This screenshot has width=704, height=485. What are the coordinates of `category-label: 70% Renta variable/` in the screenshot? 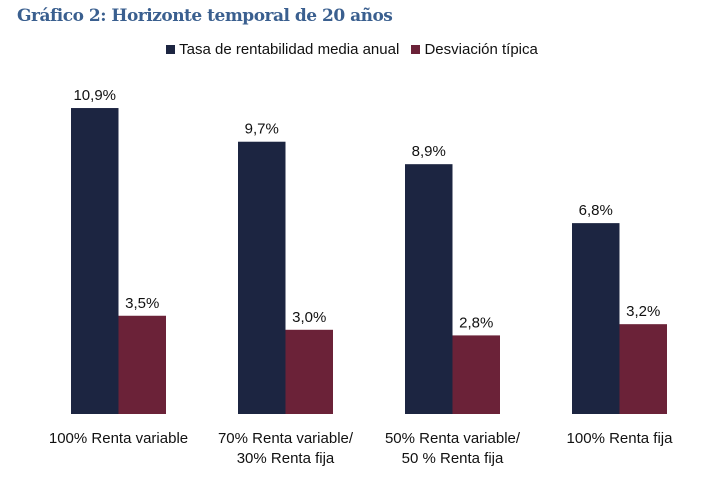 It's located at (286, 438).